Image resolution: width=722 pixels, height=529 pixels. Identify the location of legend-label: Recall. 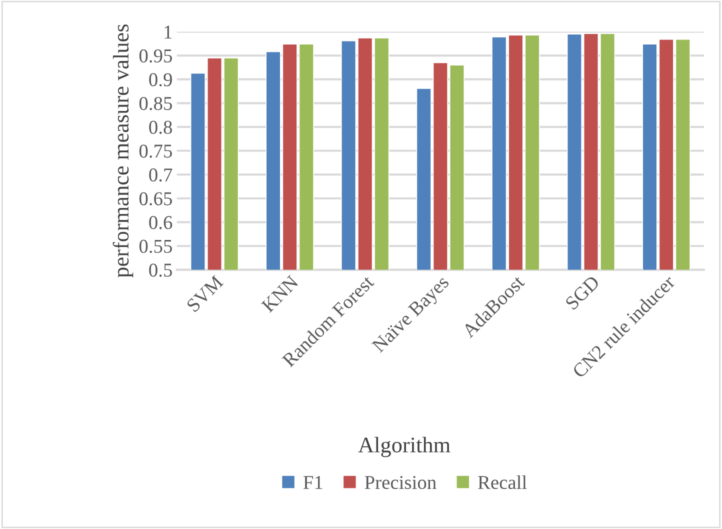
(502, 482).